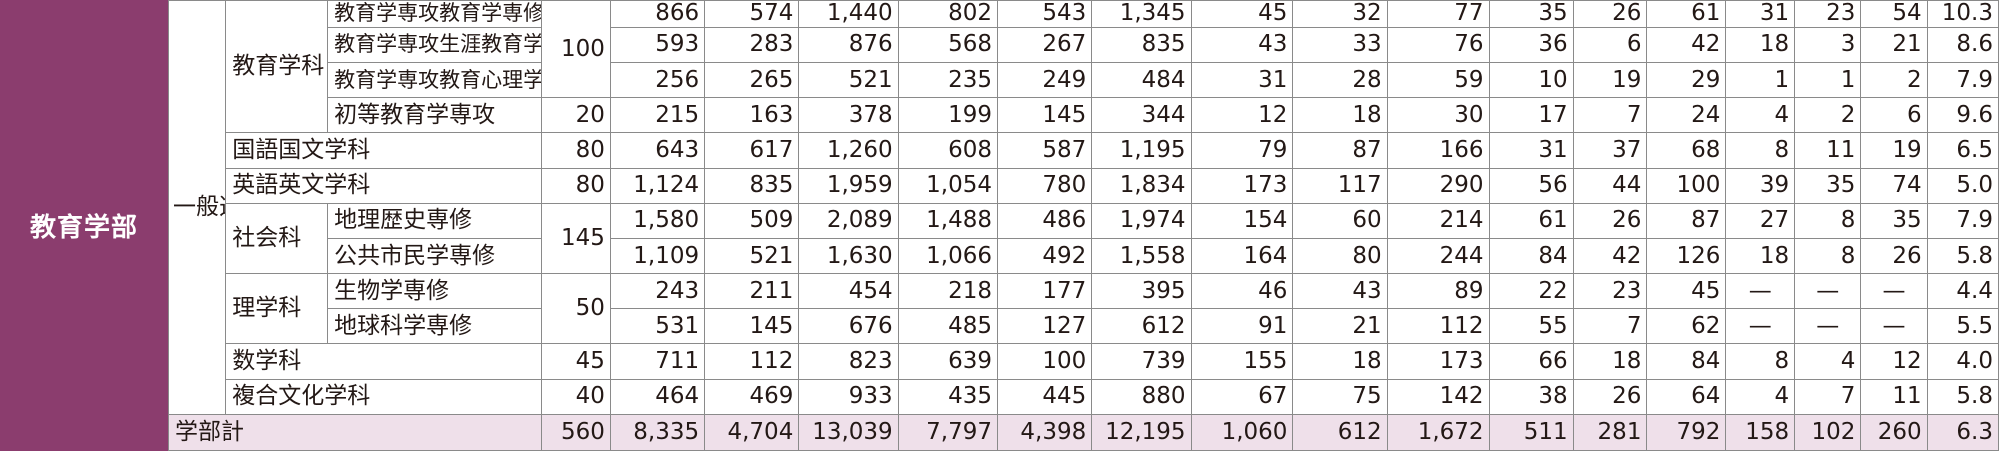 The width and height of the screenshot is (1999, 451). What do you see at coordinates (848, 220) in the screenshot?
I see `cell: 2,089` at bounding box center [848, 220].